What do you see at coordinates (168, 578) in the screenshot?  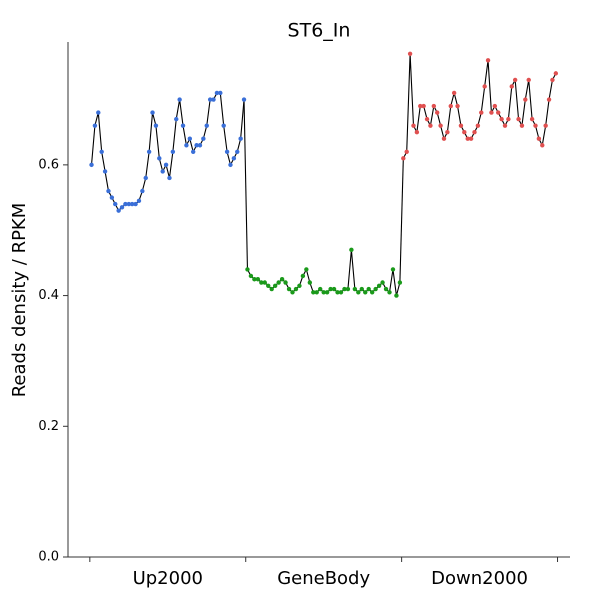 I see `x-tick-label: Up2000` at bounding box center [168, 578].